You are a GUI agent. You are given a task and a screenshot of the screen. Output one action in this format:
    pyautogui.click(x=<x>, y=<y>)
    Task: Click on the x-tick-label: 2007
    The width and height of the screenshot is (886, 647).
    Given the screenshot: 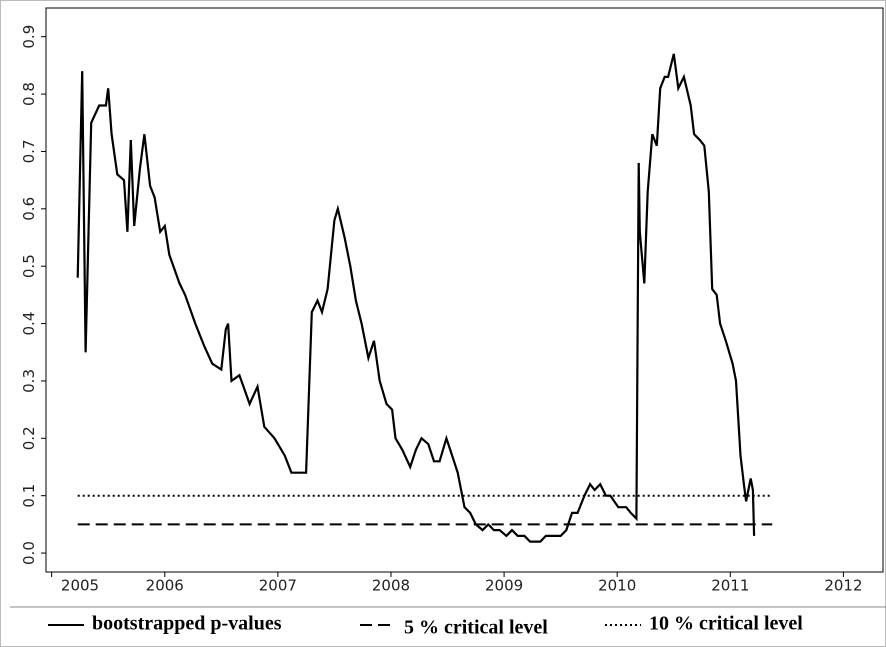 What is the action you would take?
    pyautogui.click(x=278, y=586)
    